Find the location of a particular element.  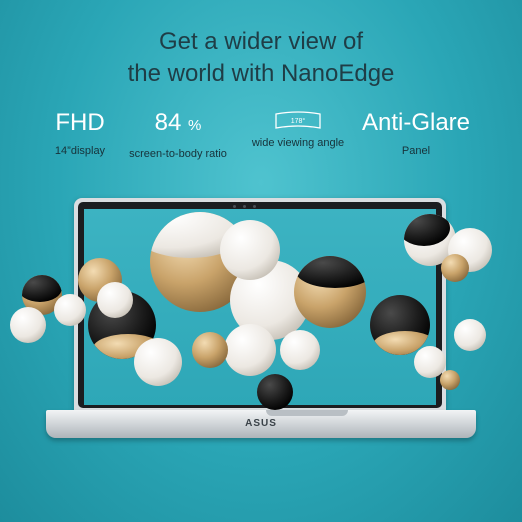

sphere-gold is located at coordinates (42, 295).